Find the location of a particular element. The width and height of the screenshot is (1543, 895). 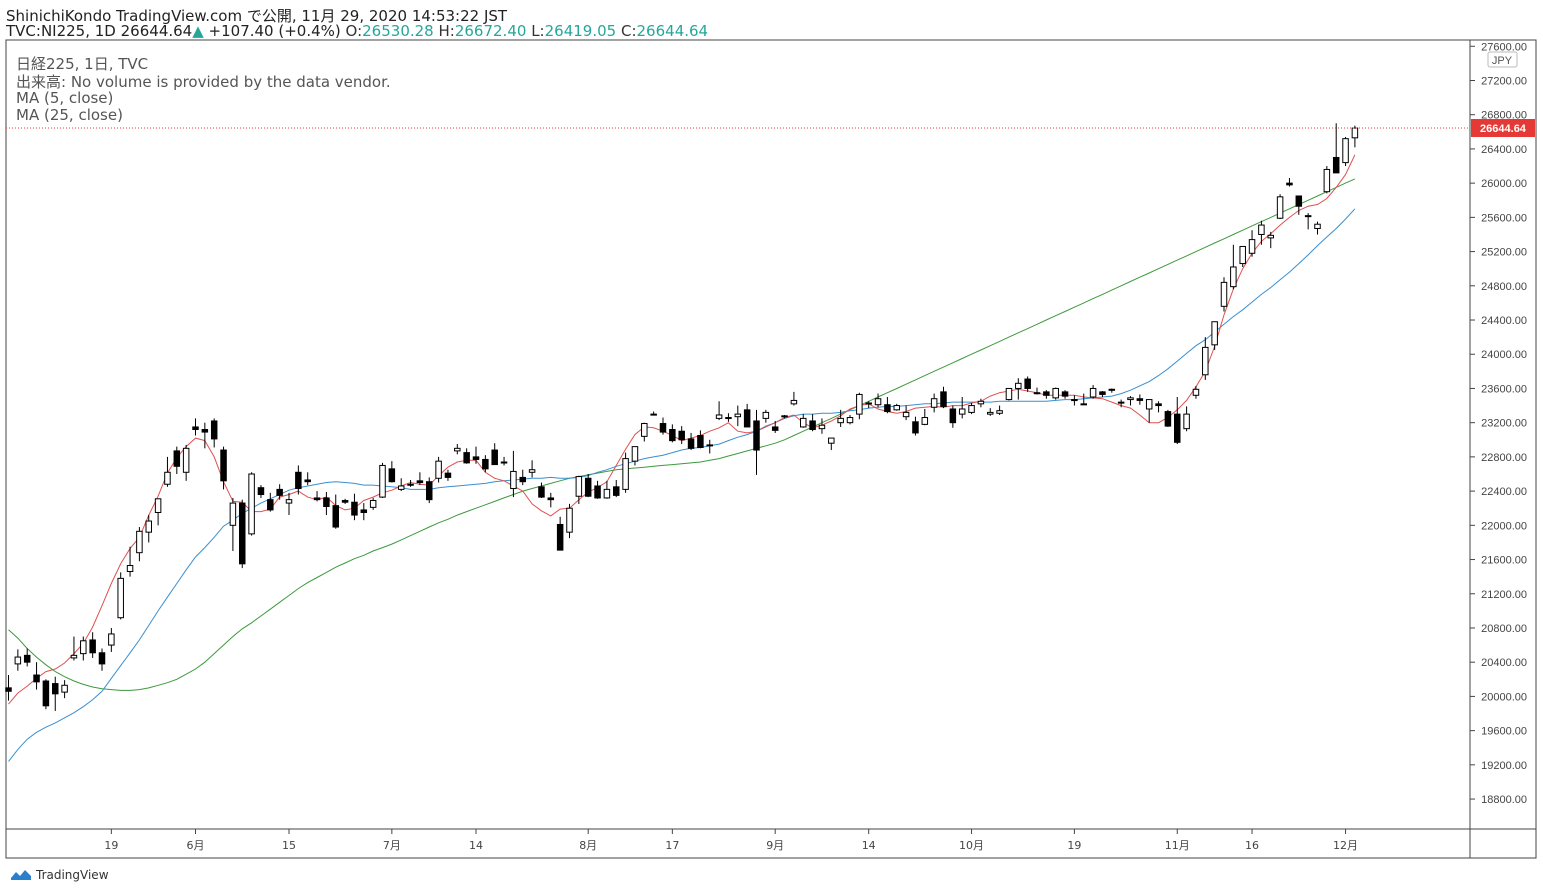

legend-ma5: MA (5, close) is located at coordinates (65, 98).